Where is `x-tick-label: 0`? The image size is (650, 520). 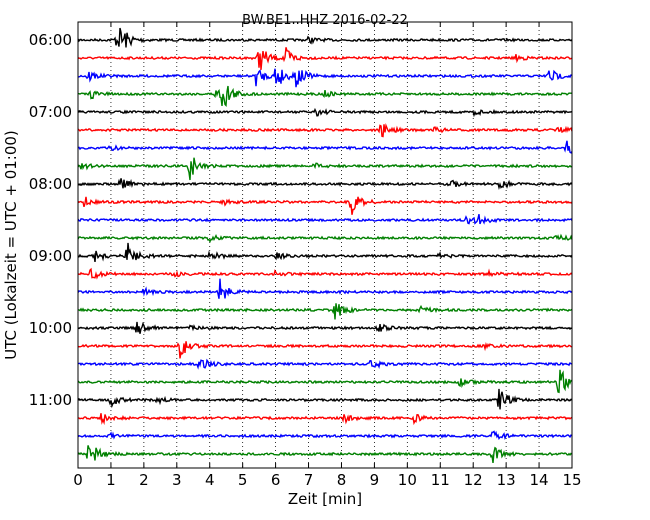
x-tick-label: 0 is located at coordinates (78, 480).